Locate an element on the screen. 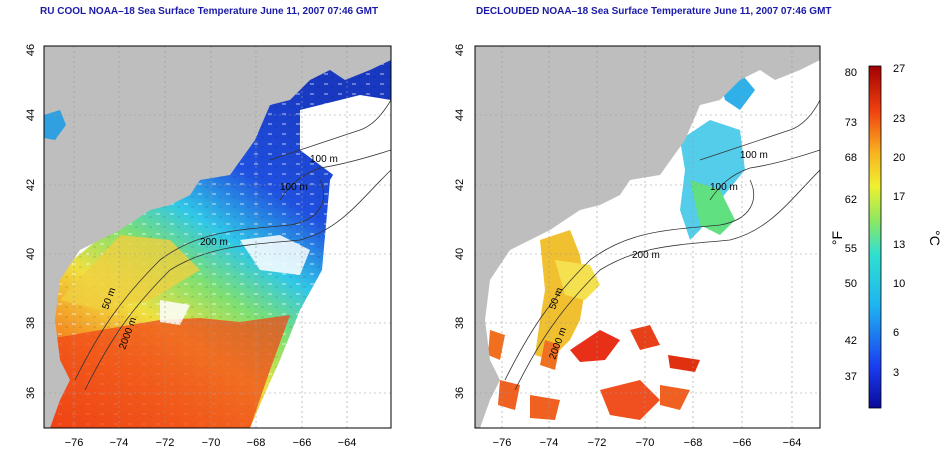  left-lat-axis: 46 44 42 40 38 36 is located at coordinates (31, 221).